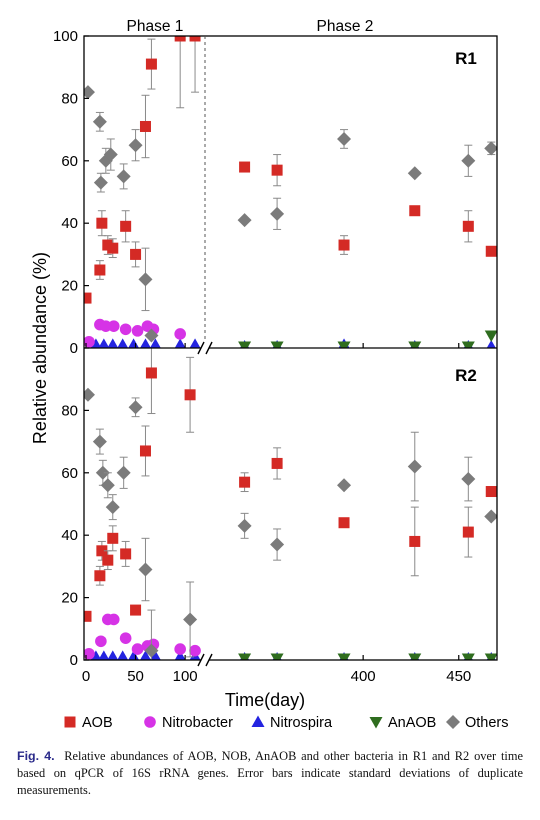 This screenshot has width=540, height=820. Describe the element at coordinates (487, 723) in the screenshot. I see `legend-label-others: Others` at that location.